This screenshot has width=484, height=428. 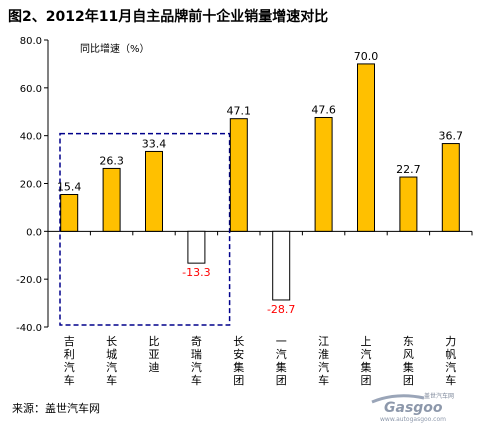 I want to click on y-tick-label: 80.0, so click(x=31, y=41).